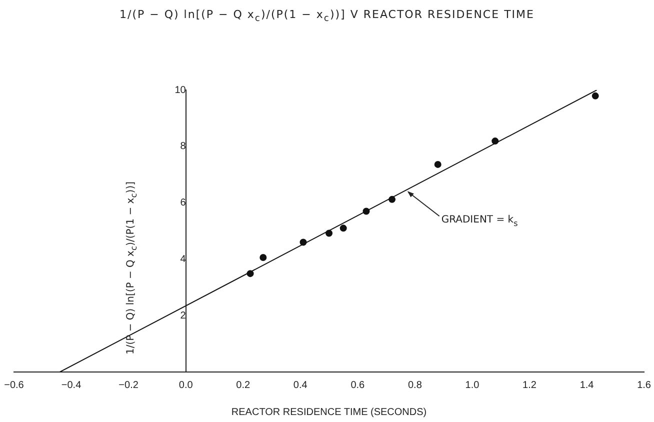 The height and width of the screenshot is (422, 654). I want to click on x-tick-label: −0.2, so click(128, 385).